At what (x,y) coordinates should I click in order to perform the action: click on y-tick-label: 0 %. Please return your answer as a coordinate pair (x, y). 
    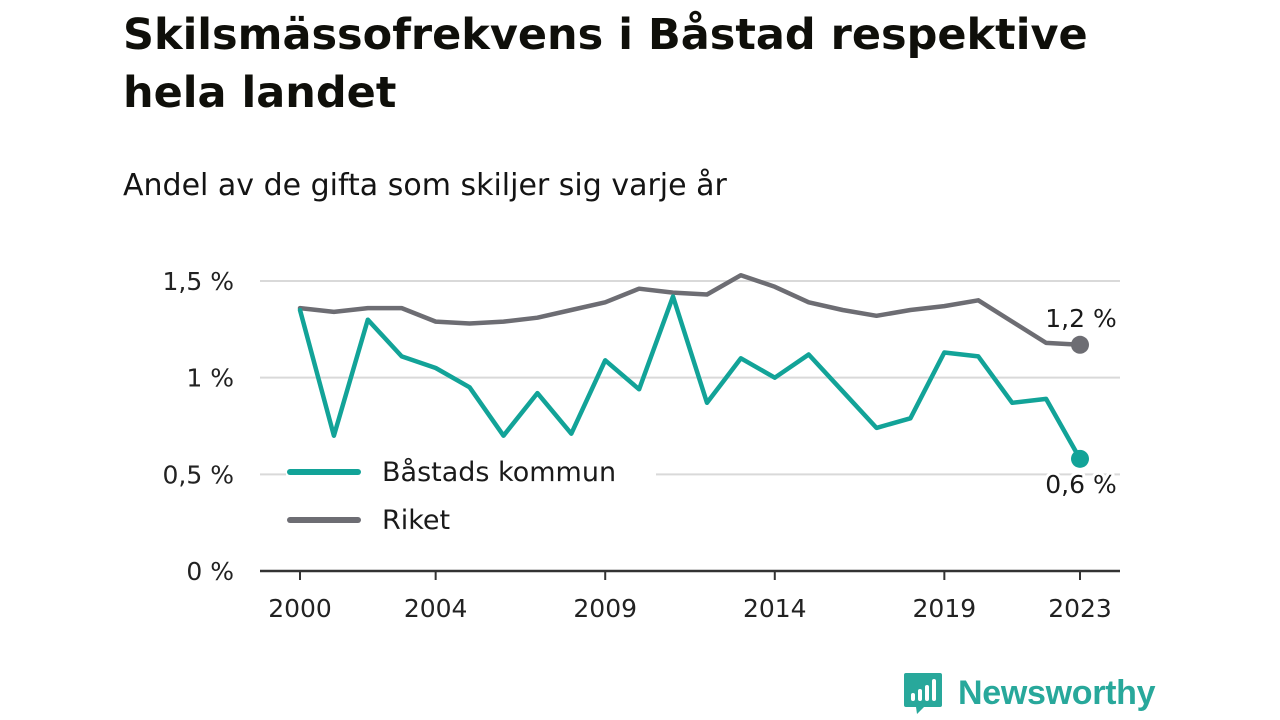
    Looking at the image, I should click on (210, 571).